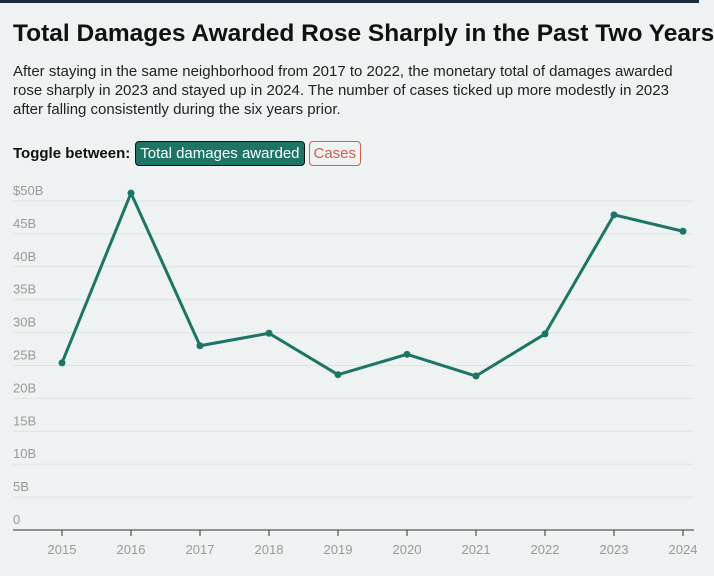 Image resolution: width=714 pixels, height=576 pixels. Describe the element at coordinates (407, 549) in the screenshot. I see `x-tick-label: 2020` at that location.